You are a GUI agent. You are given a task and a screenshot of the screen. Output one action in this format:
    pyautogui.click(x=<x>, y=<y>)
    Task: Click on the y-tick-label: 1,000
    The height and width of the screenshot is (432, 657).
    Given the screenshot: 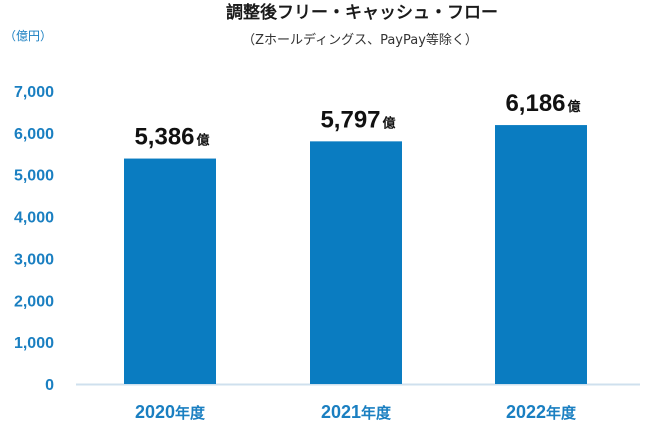 What is the action you would take?
    pyautogui.click(x=34, y=343)
    